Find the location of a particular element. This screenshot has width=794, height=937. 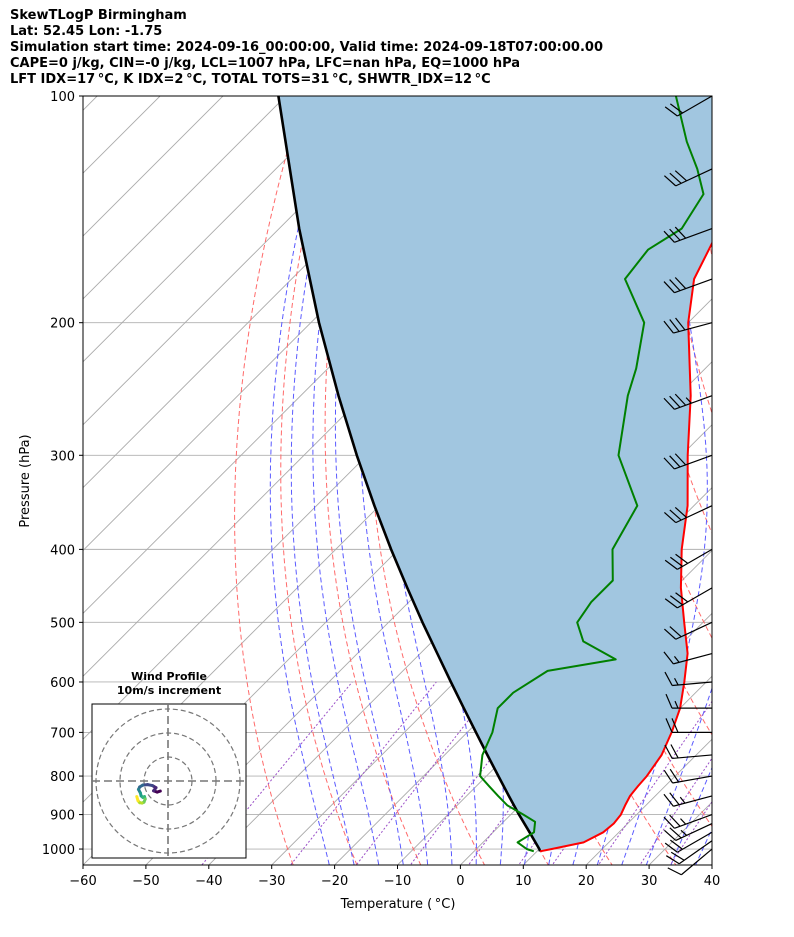

x-tick-label: 20 is located at coordinates (586, 881).